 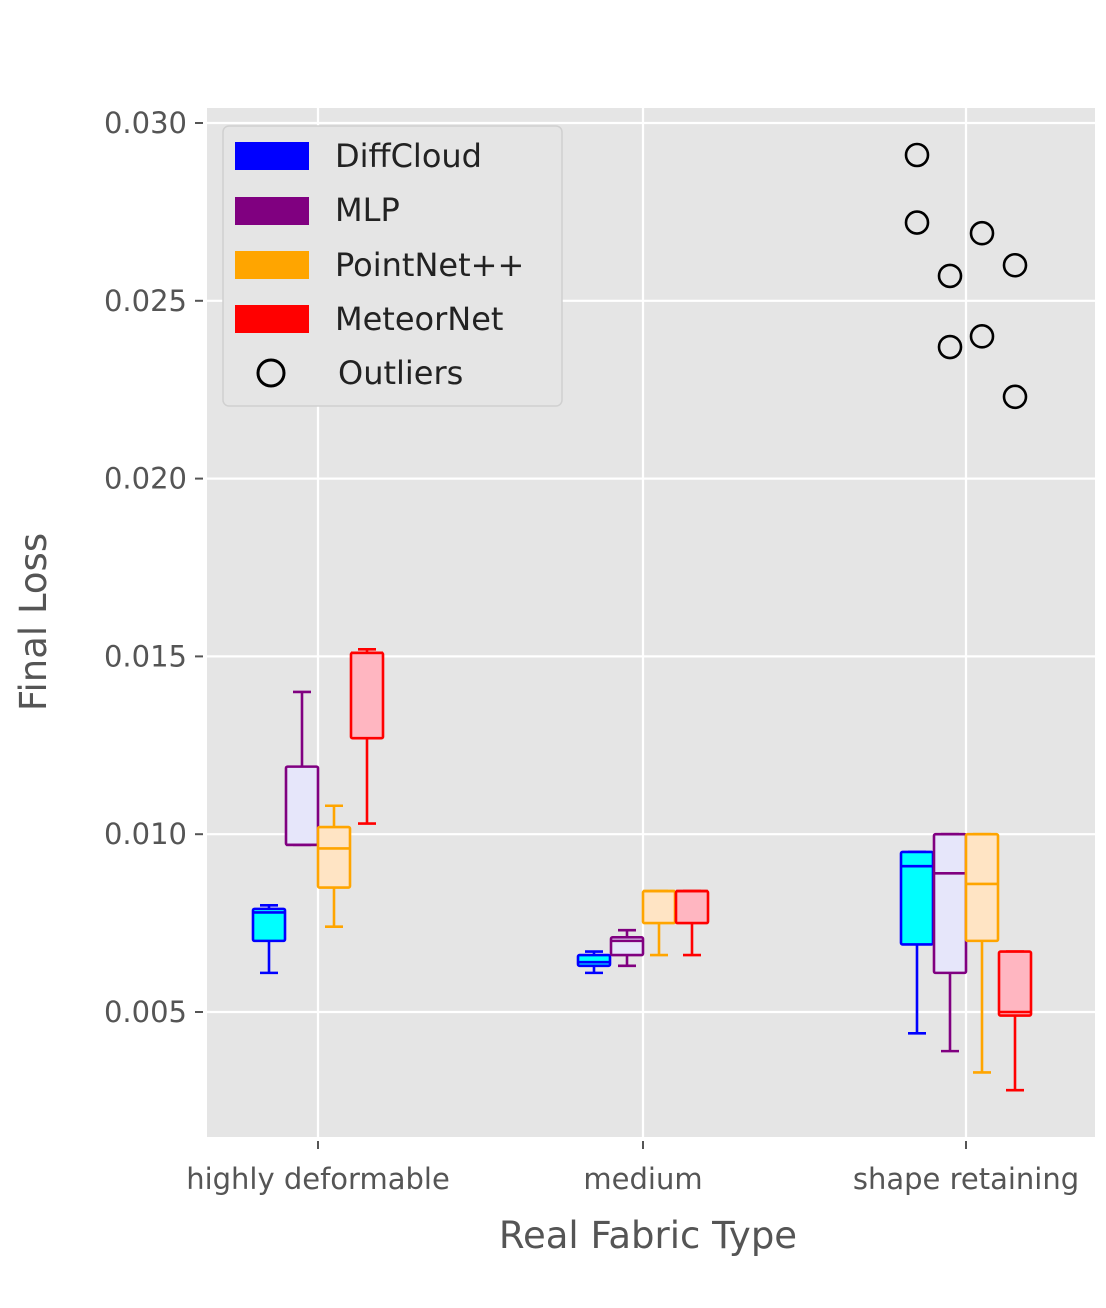 What do you see at coordinates (400, 373) in the screenshot?
I see `legend-label-outliers: Outliers` at bounding box center [400, 373].